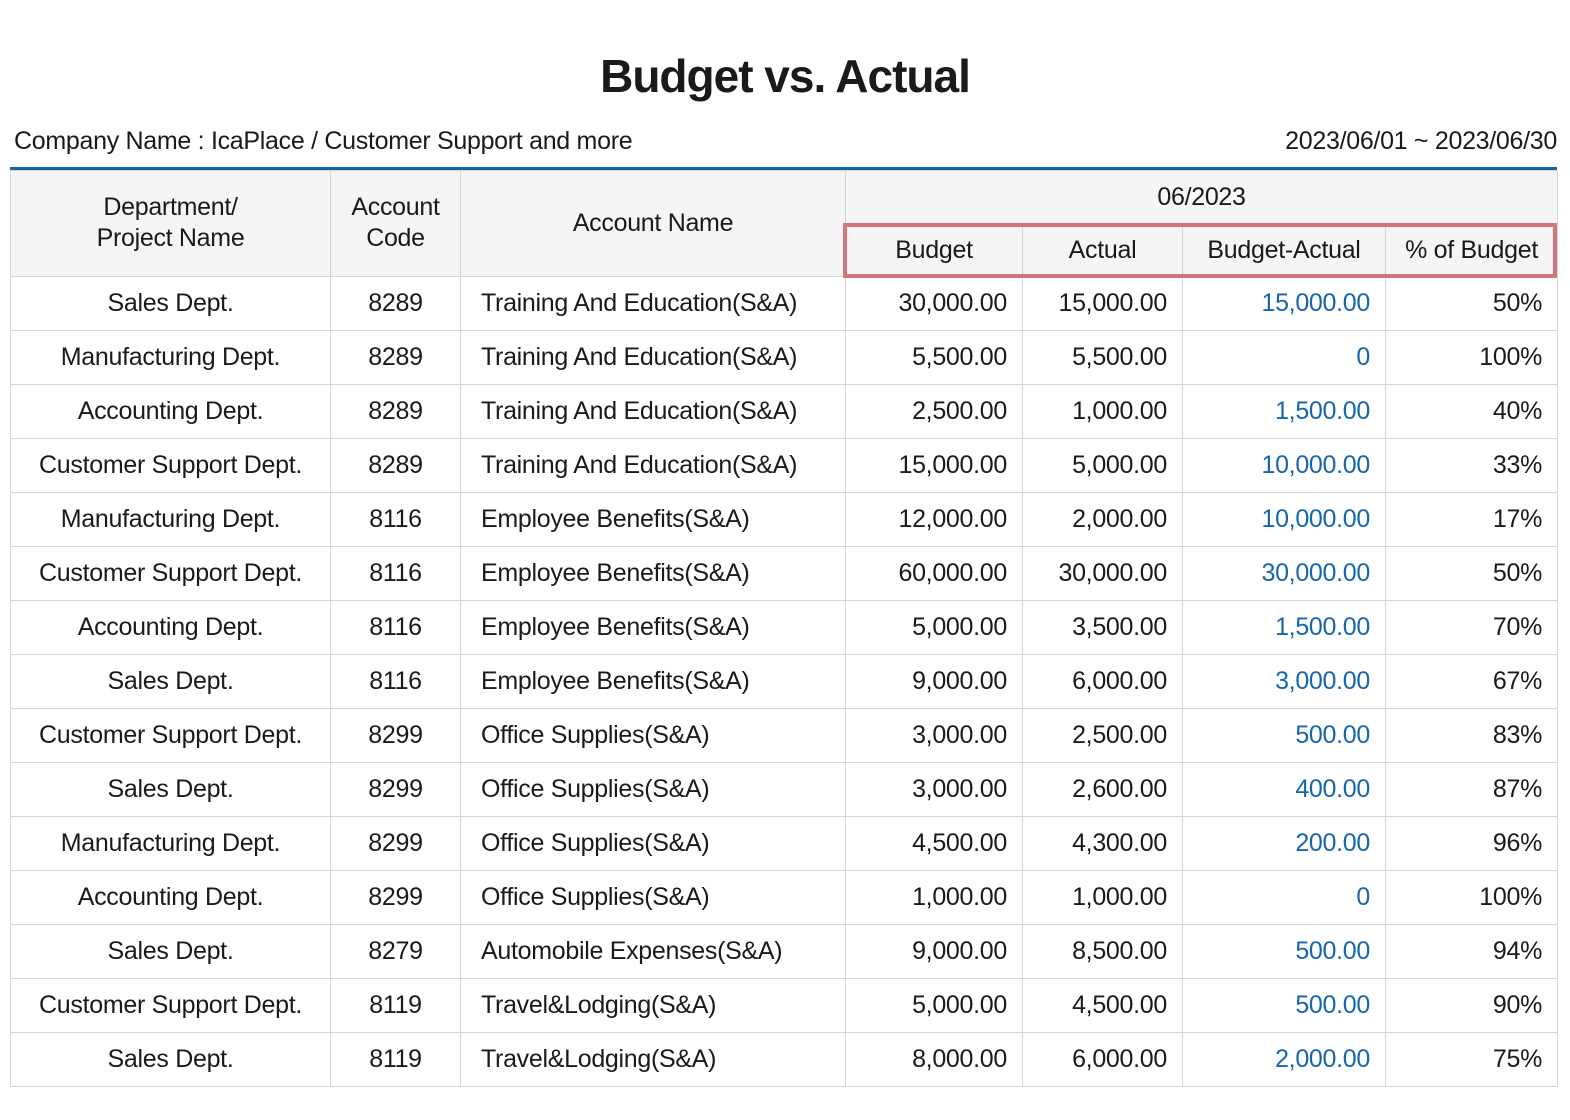 This screenshot has height=1120, width=1570. What do you see at coordinates (934, 357) in the screenshot?
I see `budget-cell: 5,500.00` at bounding box center [934, 357].